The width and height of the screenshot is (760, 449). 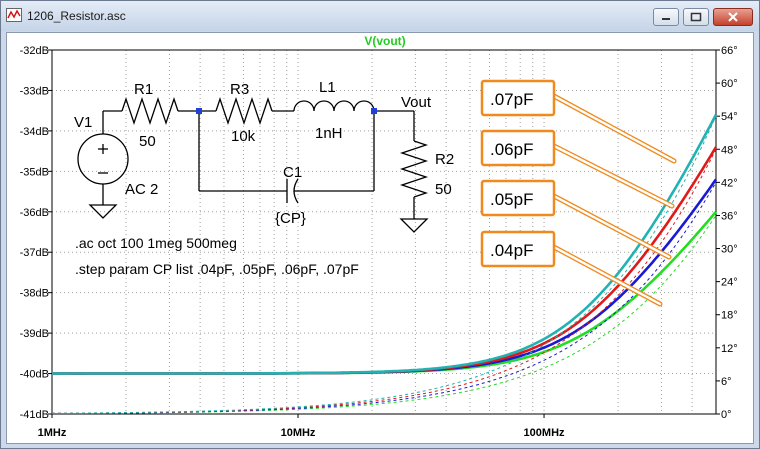 I want to click on c1-name: C1, so click(x=292, y=172).